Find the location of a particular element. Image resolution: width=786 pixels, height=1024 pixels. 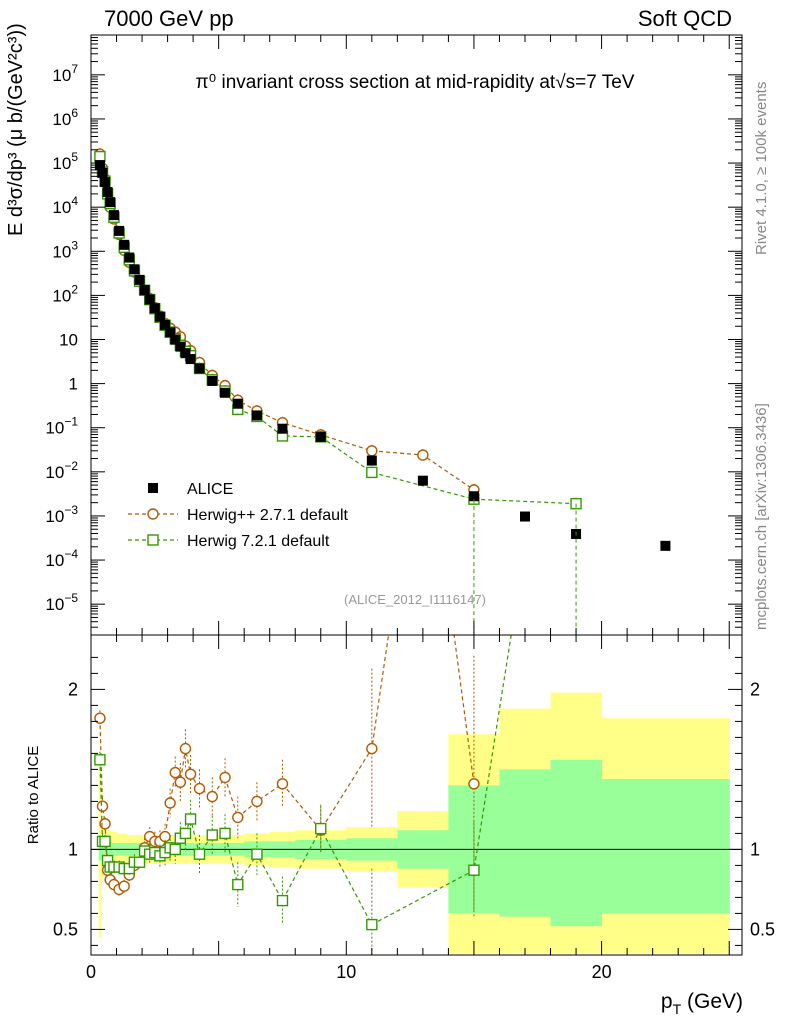

y-tick-exponent: −3 is located at coordinates (71, 510).